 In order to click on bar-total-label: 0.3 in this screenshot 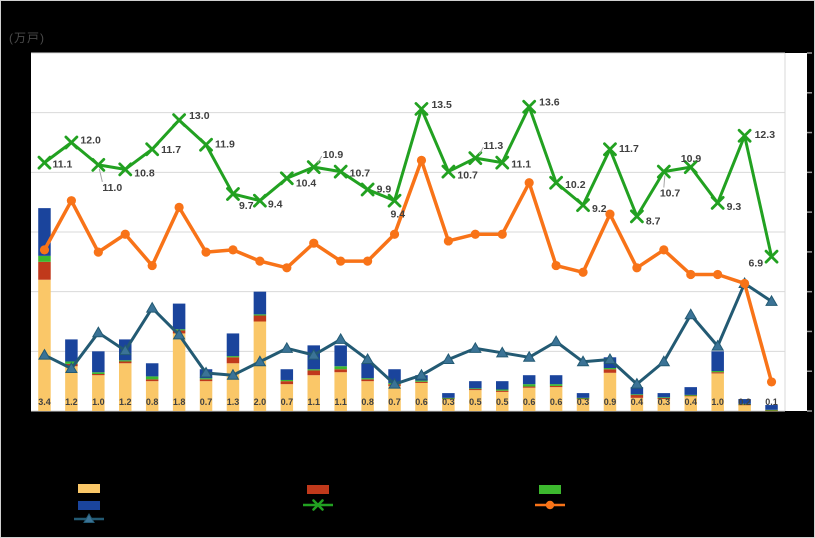, I will do `click(448, 402)`.